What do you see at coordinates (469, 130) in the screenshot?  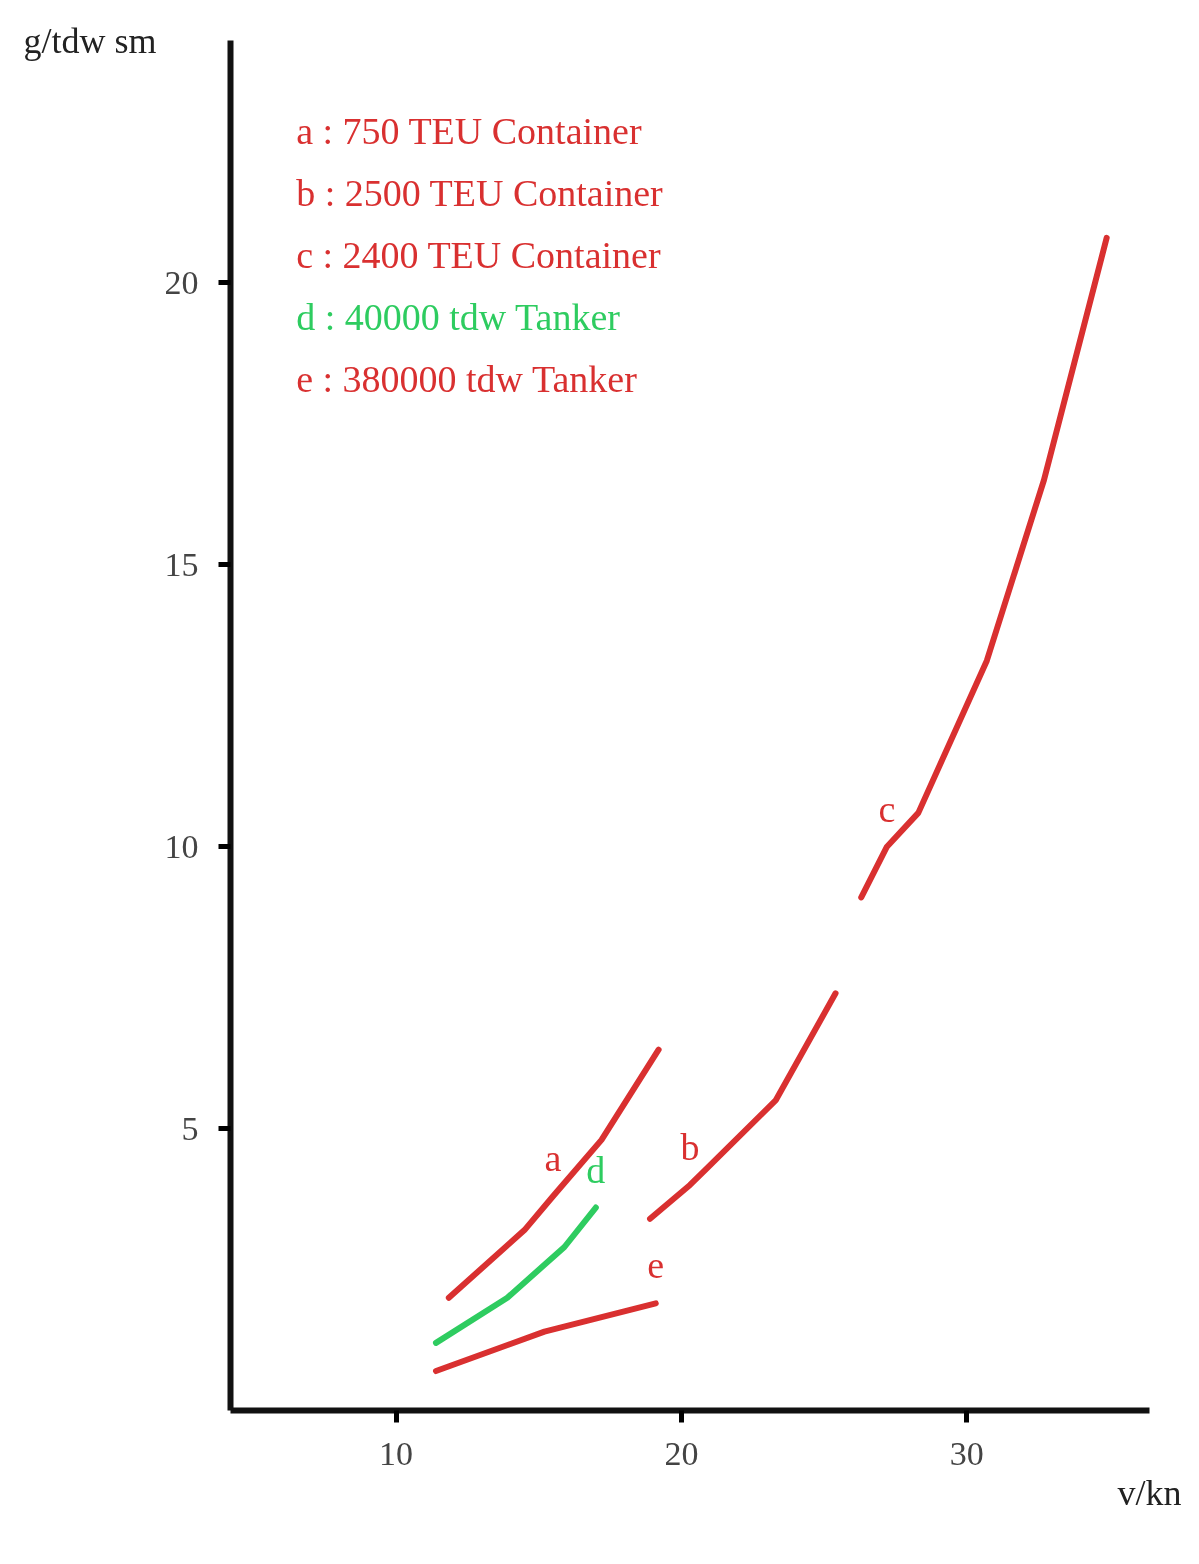 I see `annotation: a : 750 TEU Container` at bounding box center [469, 130].